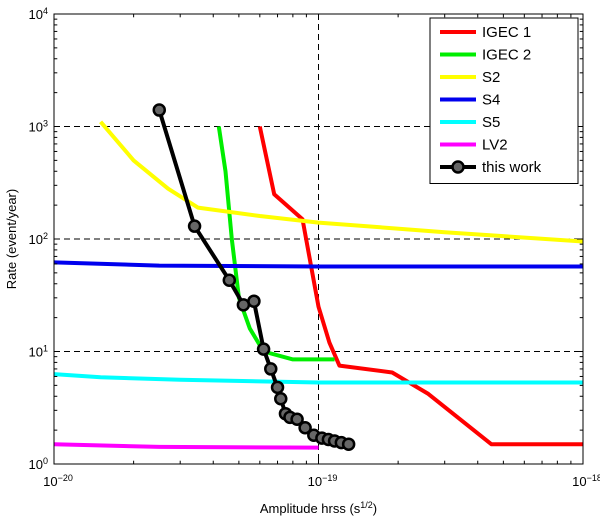  I want to click on y-tick-label: 10⁴, so click(38, 14).